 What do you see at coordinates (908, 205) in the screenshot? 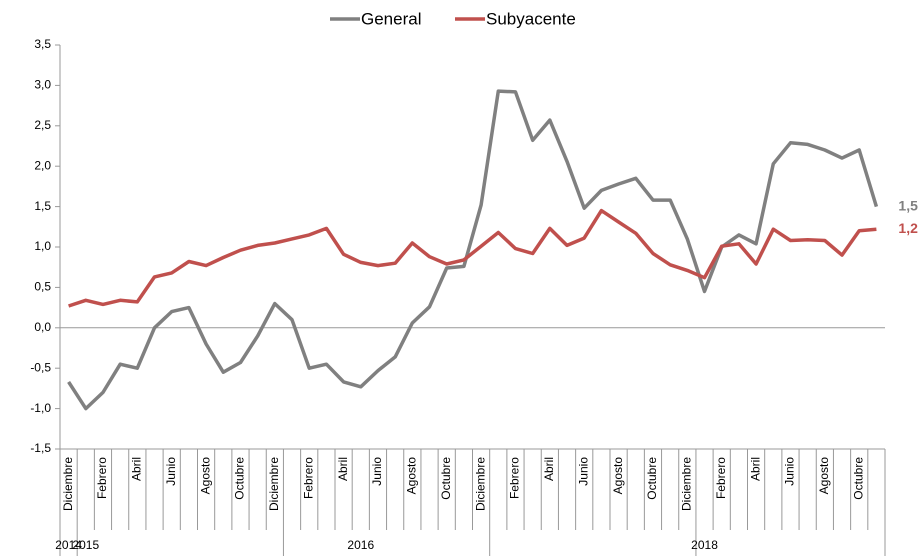
I see `data-label: 1,5` at bounding box center [908, 205].